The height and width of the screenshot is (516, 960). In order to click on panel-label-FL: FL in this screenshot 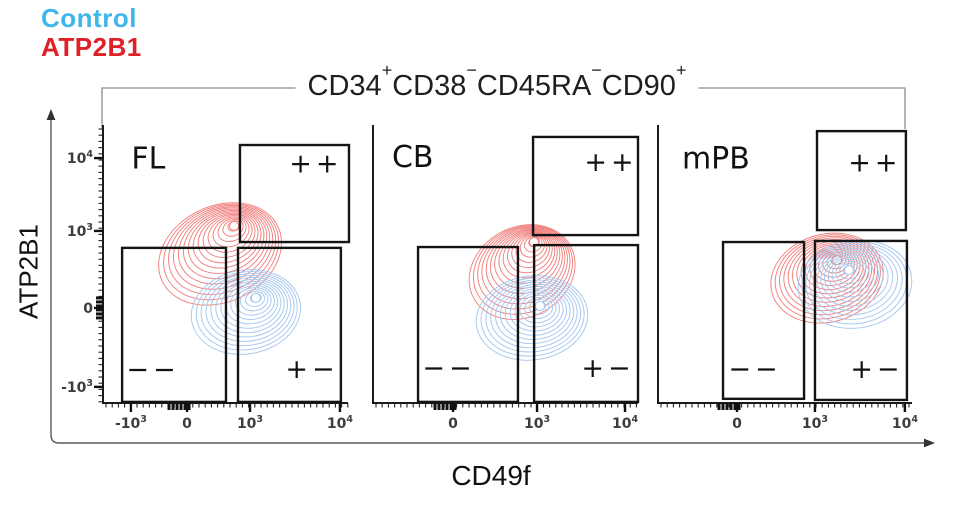, I will do `click(148, 158)`.